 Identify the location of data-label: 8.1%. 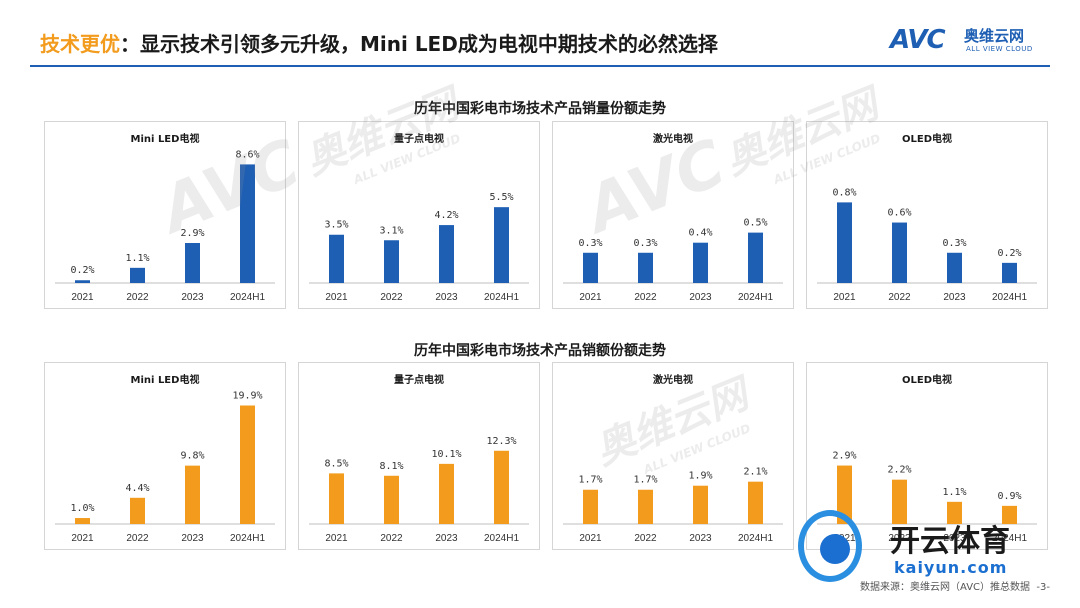
(391, 466).